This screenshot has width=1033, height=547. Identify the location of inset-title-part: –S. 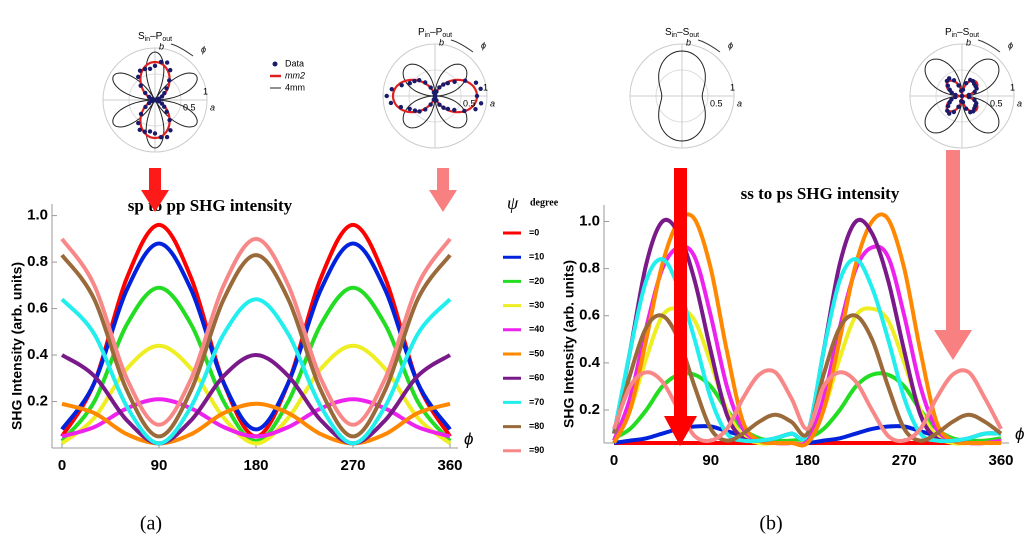
(683, 32).